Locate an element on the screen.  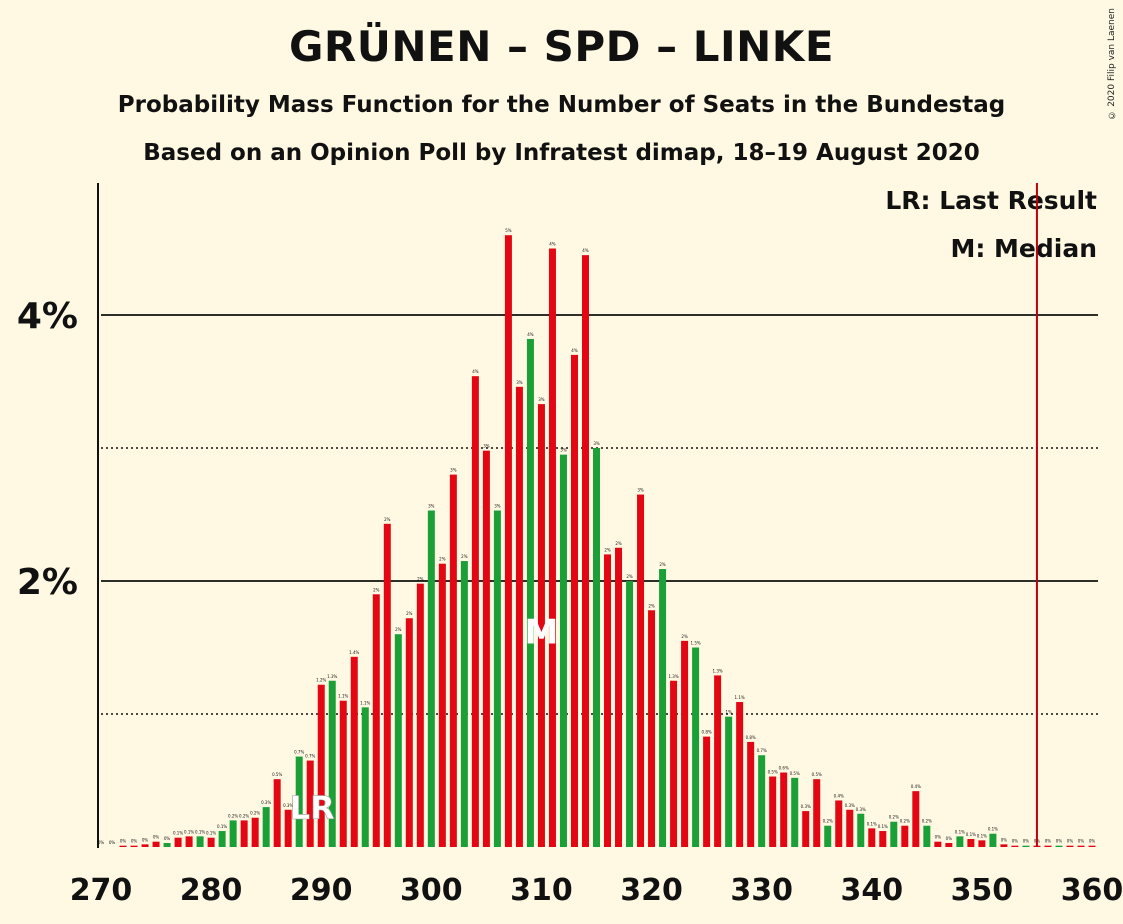
bar-label-356: 0% is located at coordinates (1048, 841).